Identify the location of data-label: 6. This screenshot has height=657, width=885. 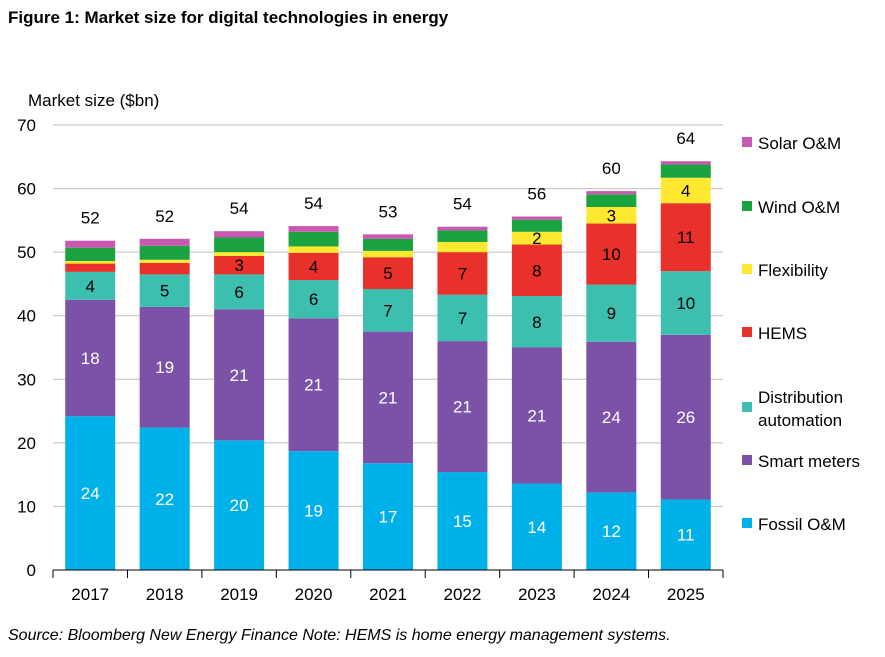
(238, 292).